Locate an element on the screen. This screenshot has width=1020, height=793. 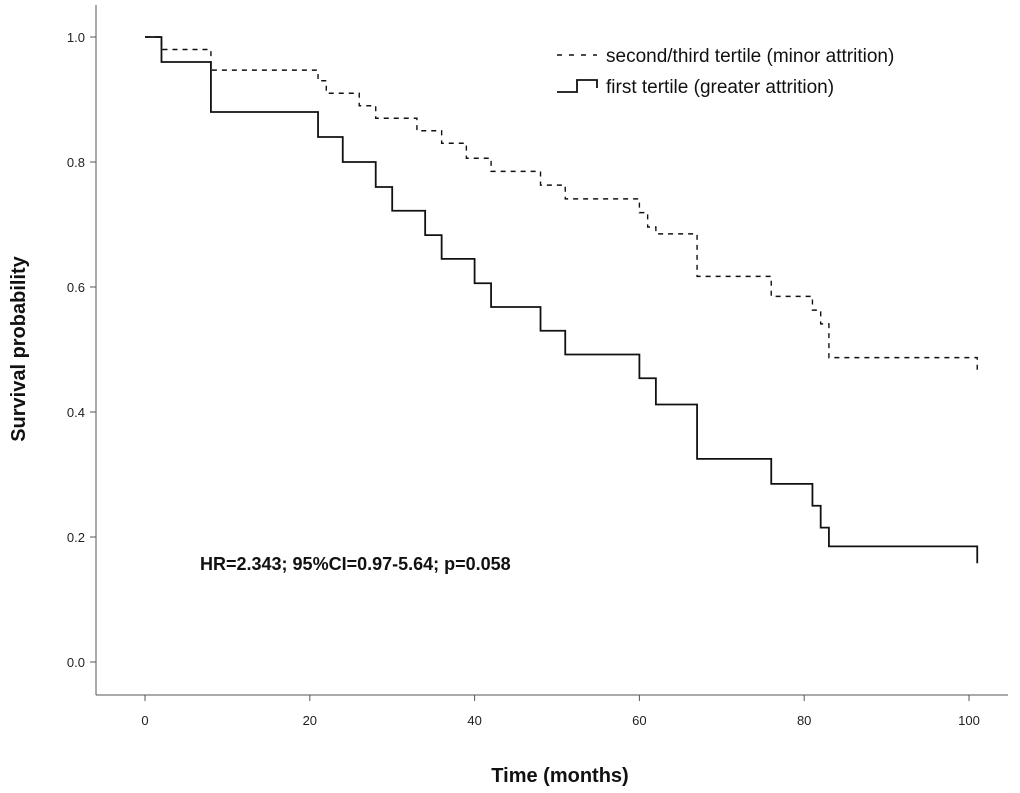
y-axis-title: Survival probability is located at coordinates (19, 348).